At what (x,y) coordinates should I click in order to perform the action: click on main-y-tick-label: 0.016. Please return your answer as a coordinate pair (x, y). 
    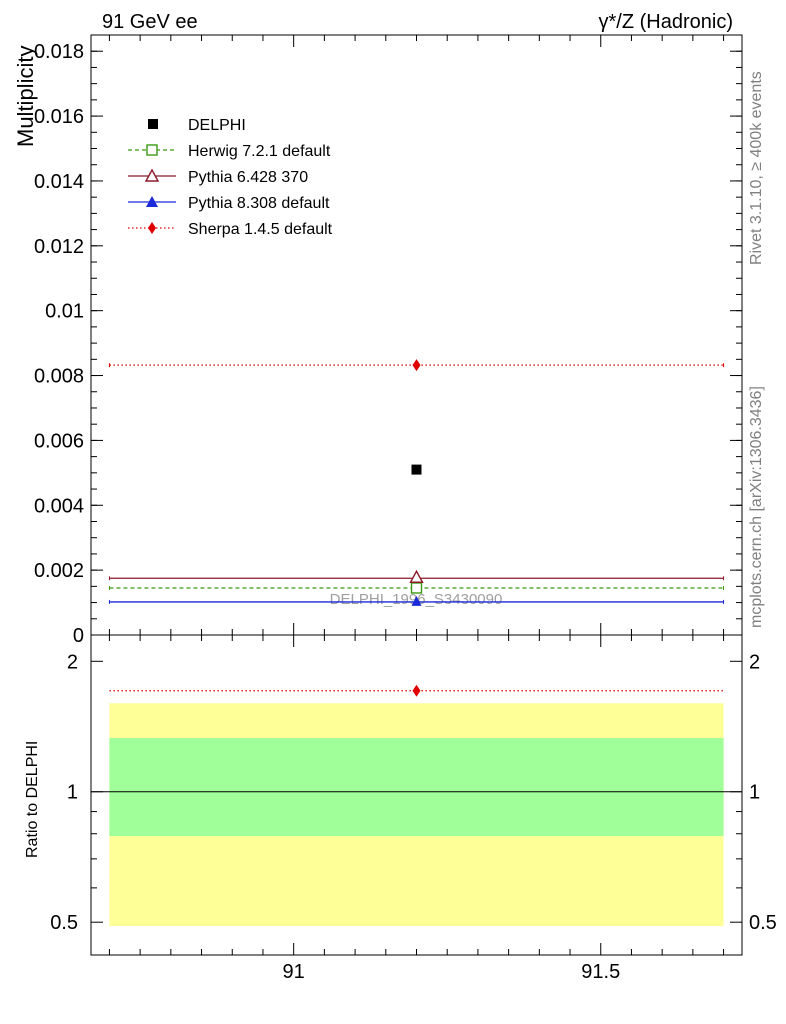
    Looking at the image, I should click on (59, 117).